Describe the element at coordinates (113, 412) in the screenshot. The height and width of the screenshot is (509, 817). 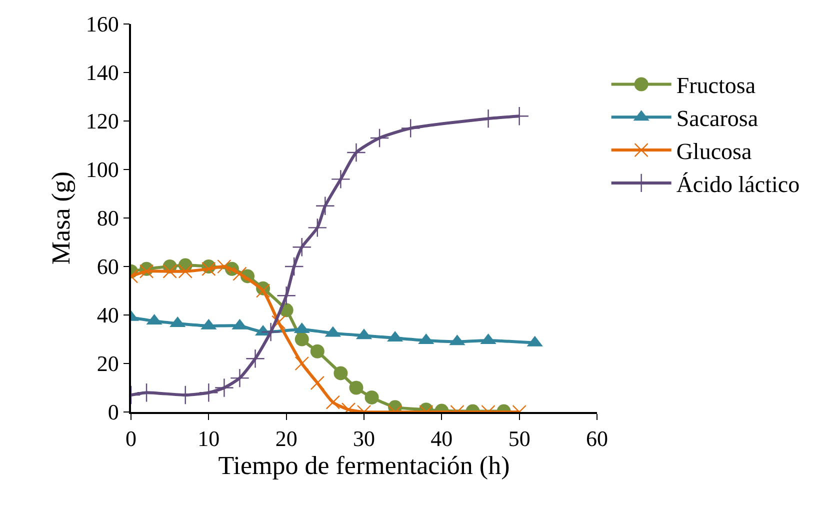
I see `y-tick-label: 0` at that location.